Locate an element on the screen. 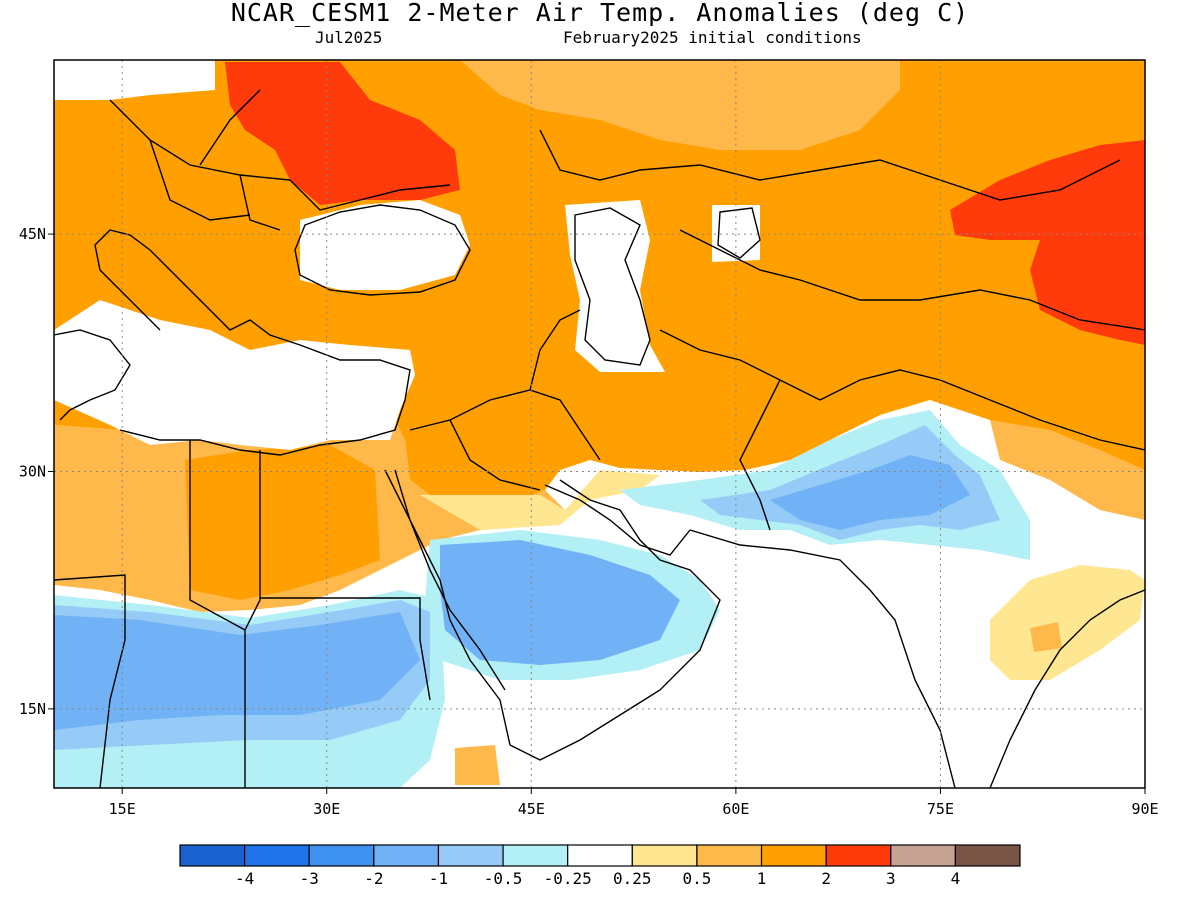 The height and width of the screenshot is (900, 1200). cool-anomaly-pakistan-core is located at coordinates (870, 492).